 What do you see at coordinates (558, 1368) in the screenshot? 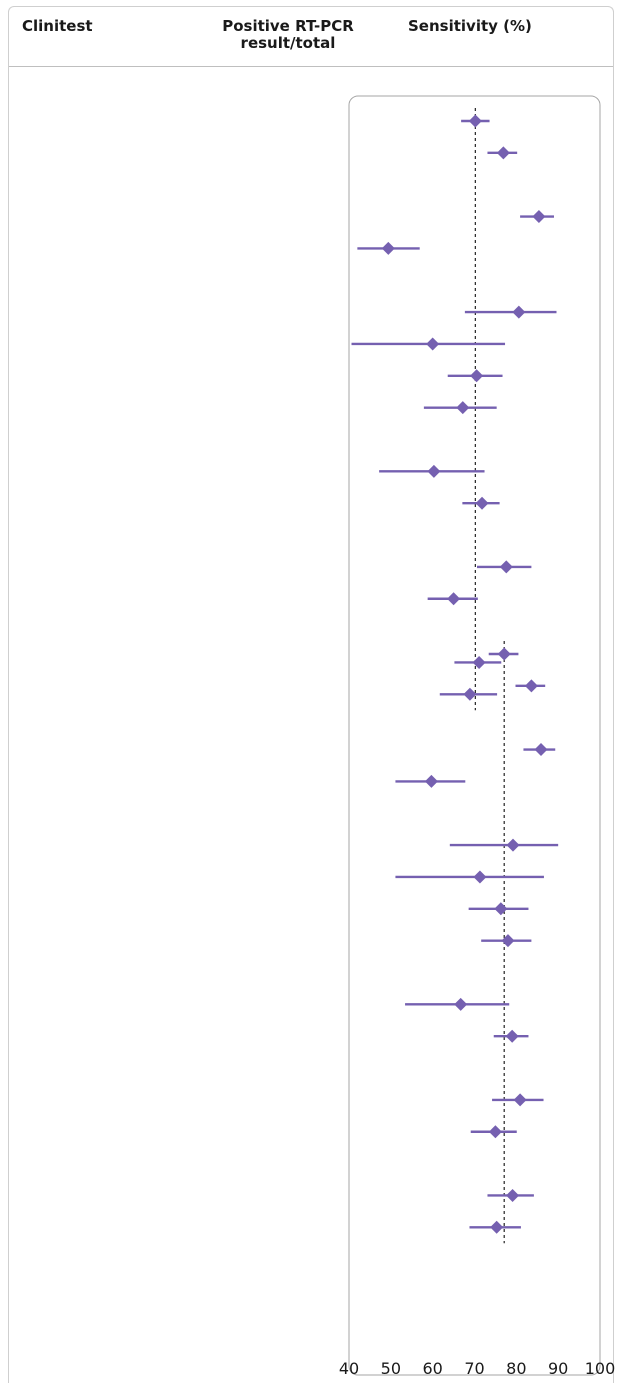
I see `x-tick-label: 90` at bounding box center [558, 1368].